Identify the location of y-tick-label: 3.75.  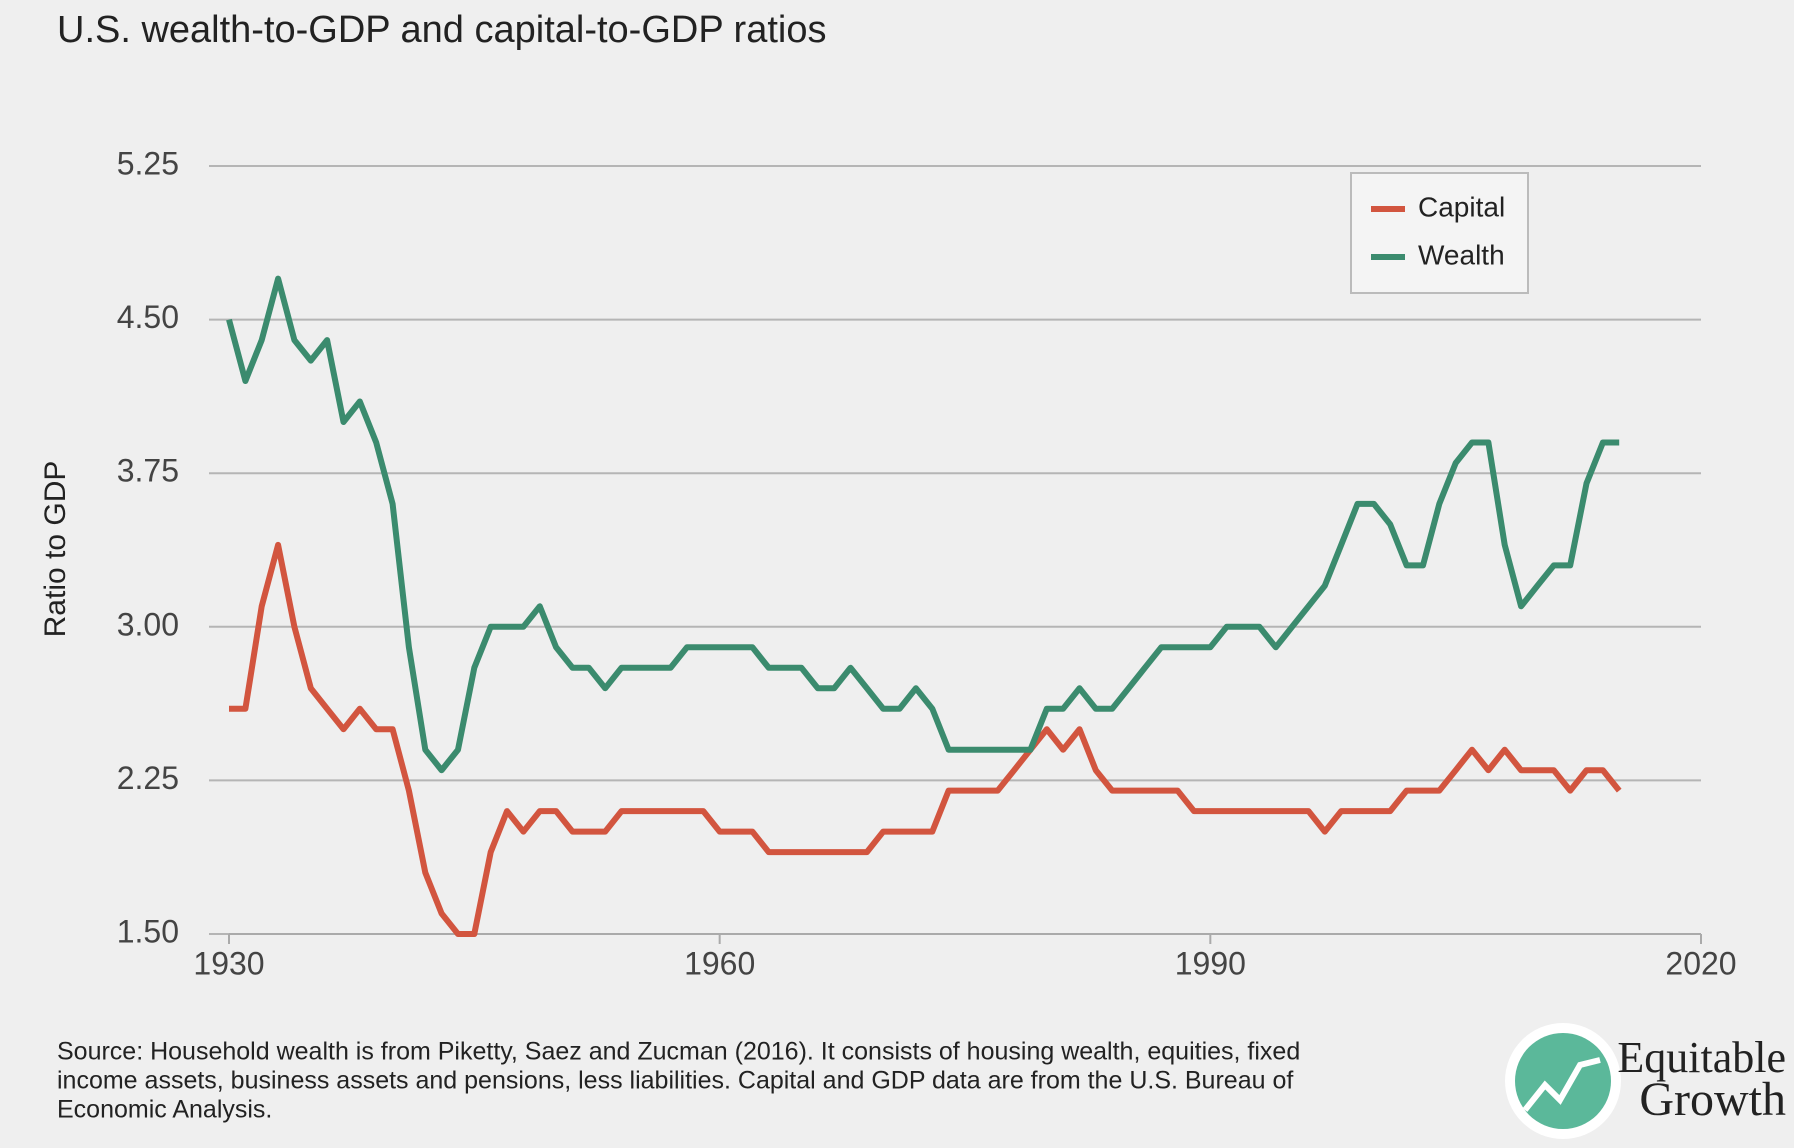
(148, 471).